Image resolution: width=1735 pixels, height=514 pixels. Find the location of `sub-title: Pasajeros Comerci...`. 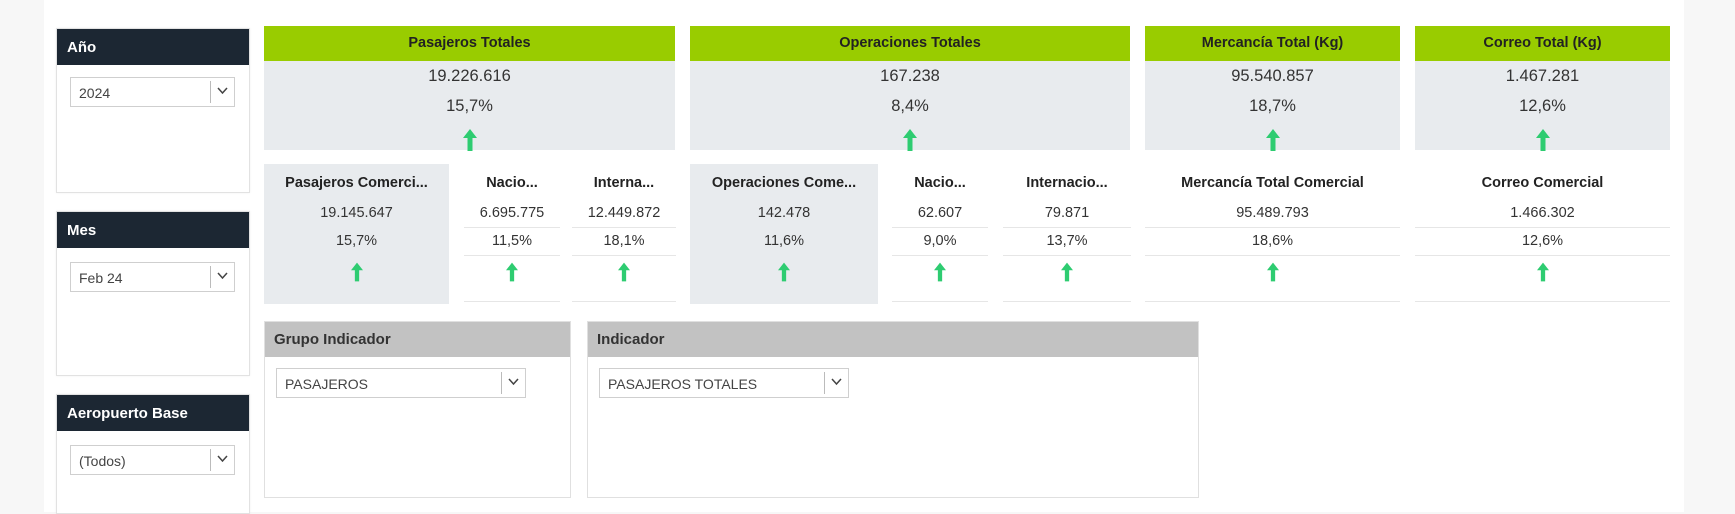

sub-title: Pasajeros Comerci... is located at coordinates (356, 183).